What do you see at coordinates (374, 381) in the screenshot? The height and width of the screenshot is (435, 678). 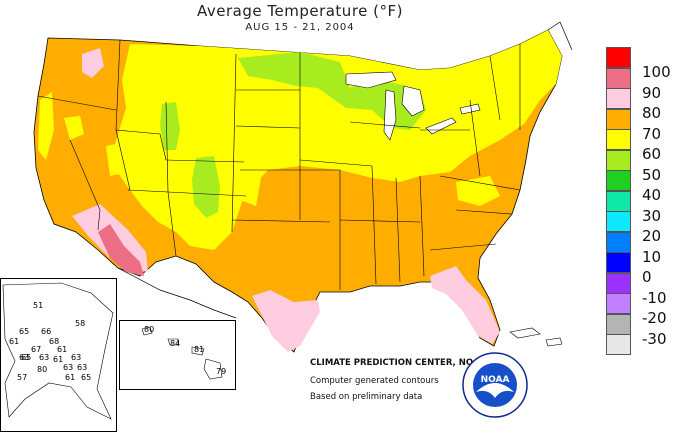 I see `footer-note-contours: Computer generated contours` at bounding box center [374, 381].